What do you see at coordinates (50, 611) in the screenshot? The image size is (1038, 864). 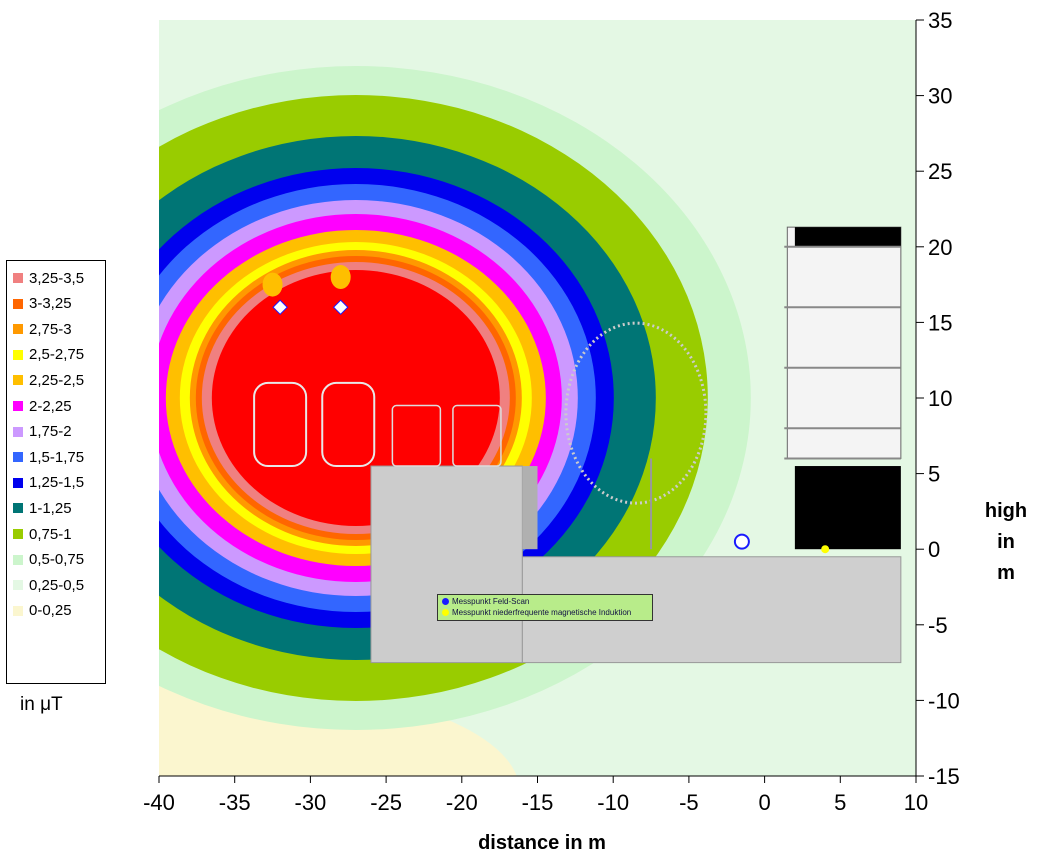 I see `legend-label: 0-0,25` at bounding box center [50, 611].